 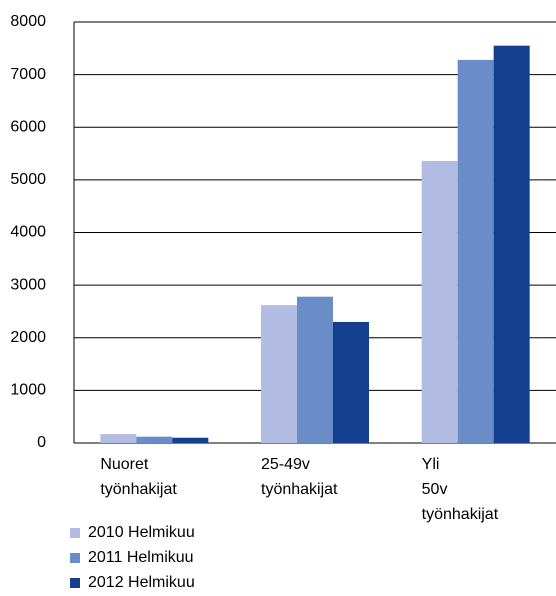 What do you see at coordinates (460, 489) in the screenshot?
I see `x-tick-label: Yli 50v työnhakijat` at bounding box center [460, 489].